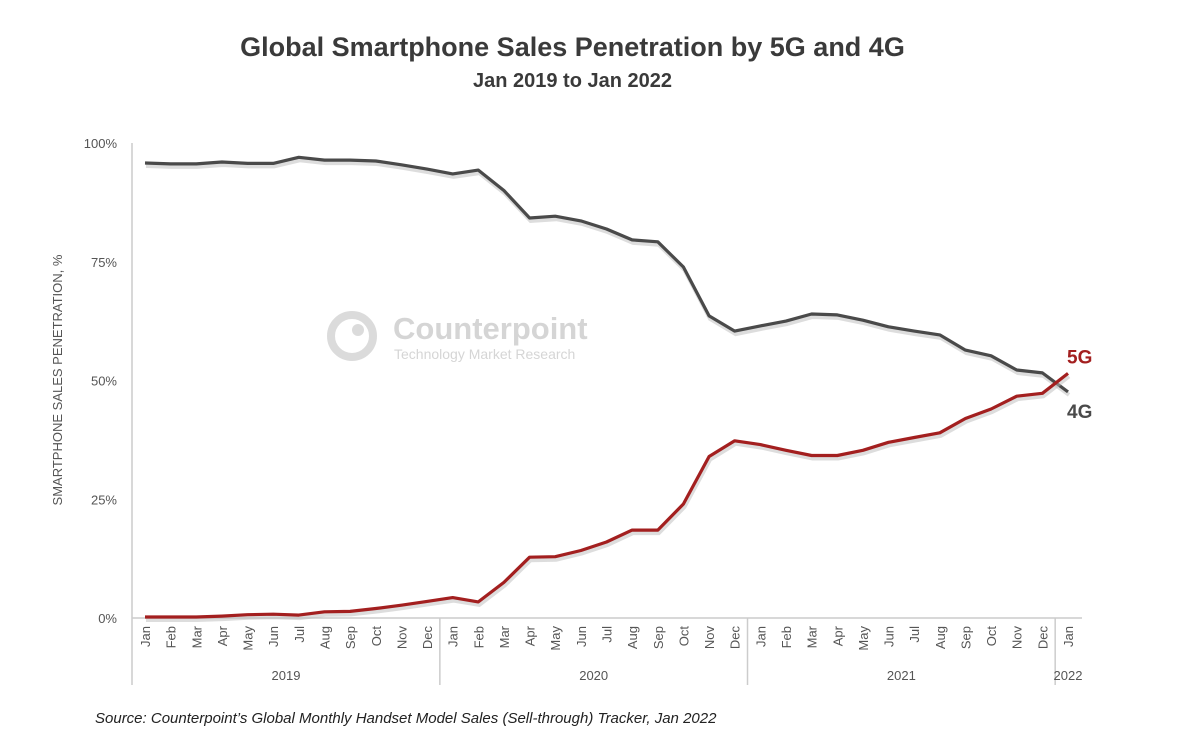  Describe the element at coordinates (101, 143) in the screenshot. I see `y-tick-label: 100%` at that location.